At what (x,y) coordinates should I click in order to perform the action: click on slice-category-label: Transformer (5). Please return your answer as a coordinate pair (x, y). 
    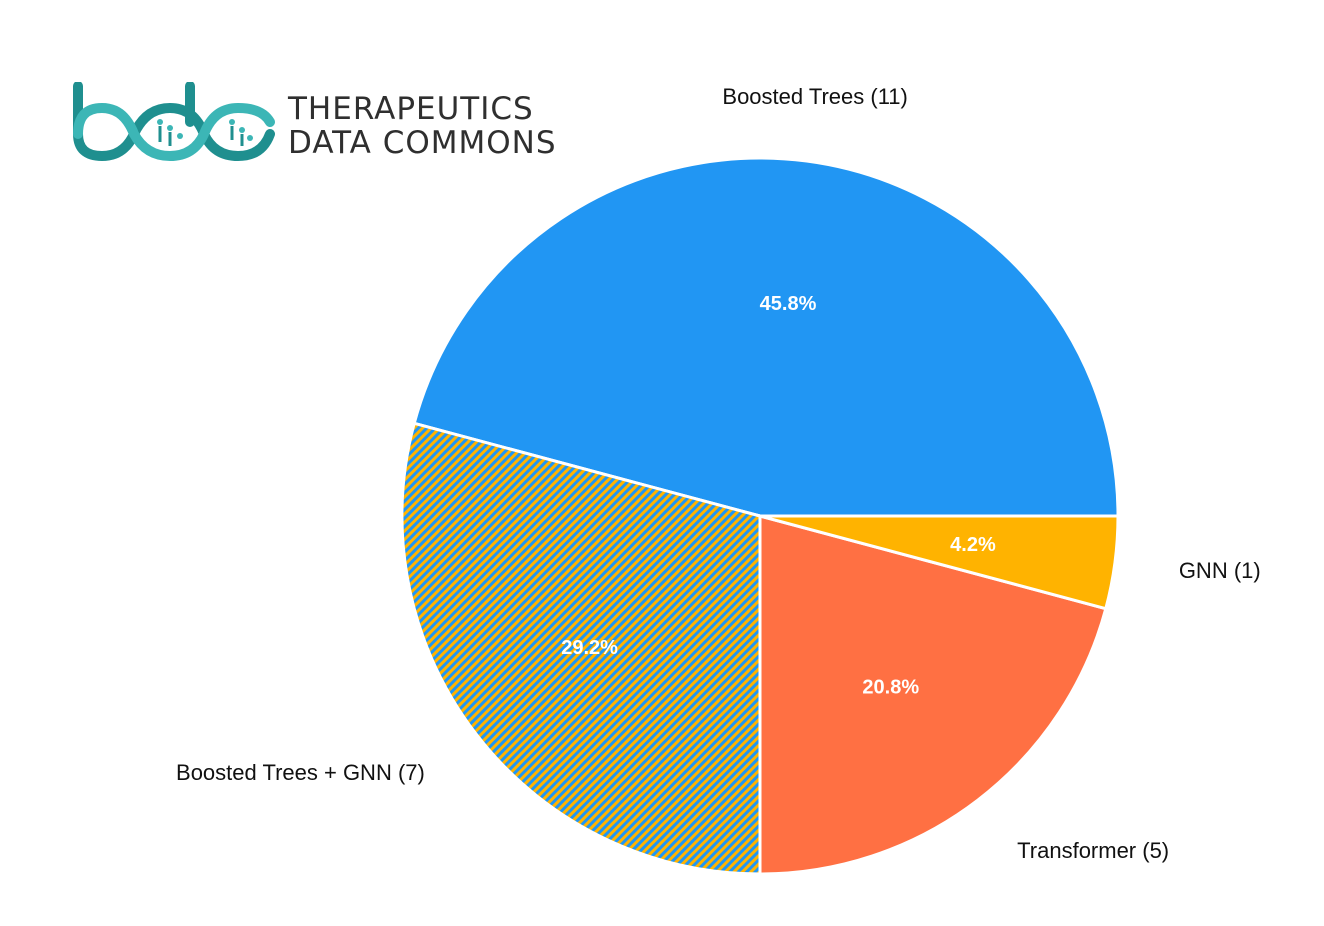
    Looking at the image, I should click on (1093, 850).